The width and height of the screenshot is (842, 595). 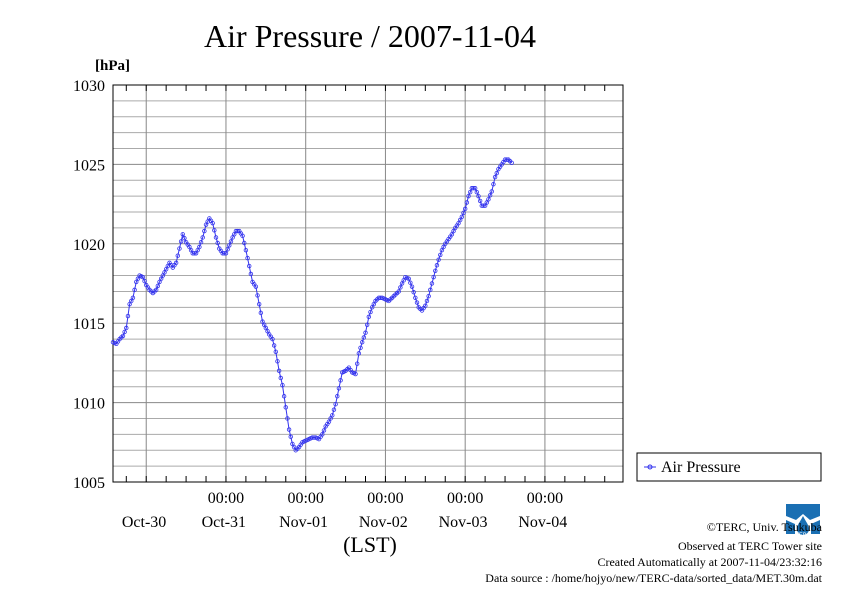 What do you see at coordinates (750, 546) in the screenshot?
I see `credit-observed: Observed at TERC Tower site` at bounding box center [750, 546].